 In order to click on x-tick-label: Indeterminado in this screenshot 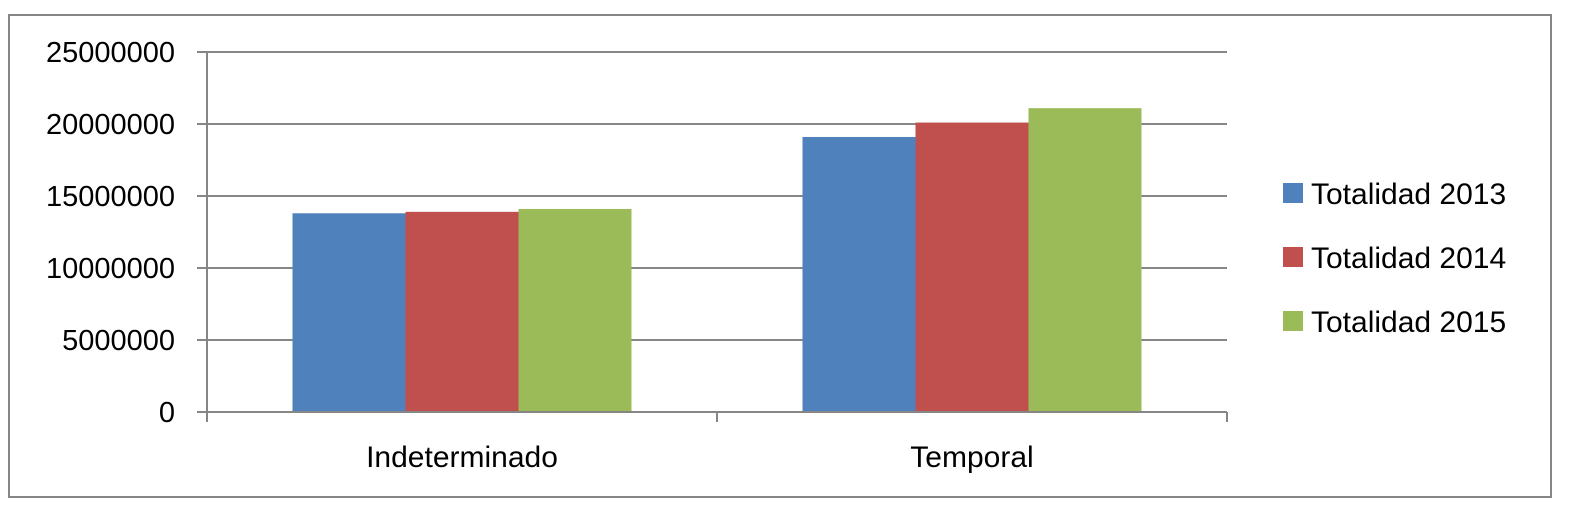, I will do `click(462, 457)`.